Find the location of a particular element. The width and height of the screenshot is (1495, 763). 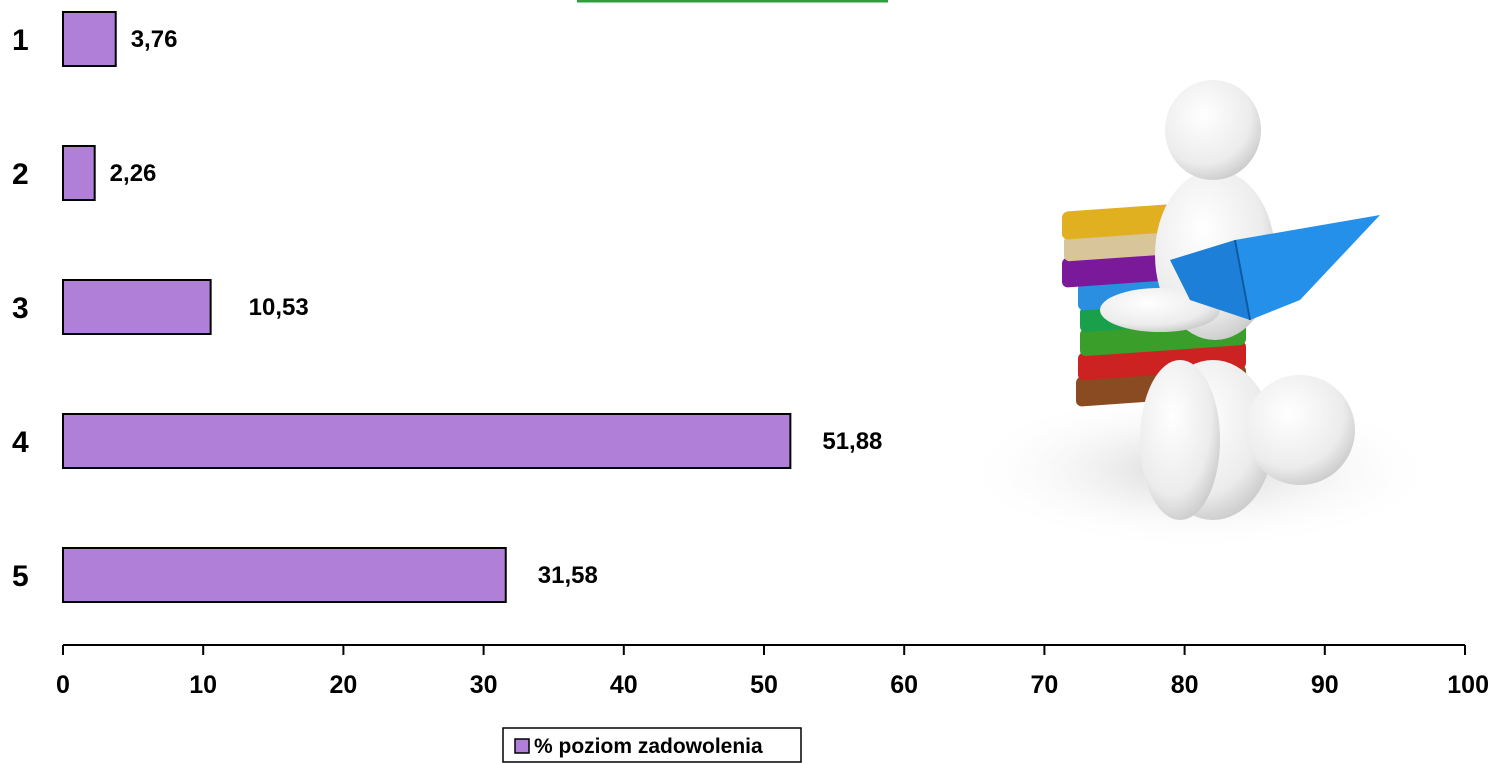

x-tick-label-60: 60 is located at coordinates (904, 685).